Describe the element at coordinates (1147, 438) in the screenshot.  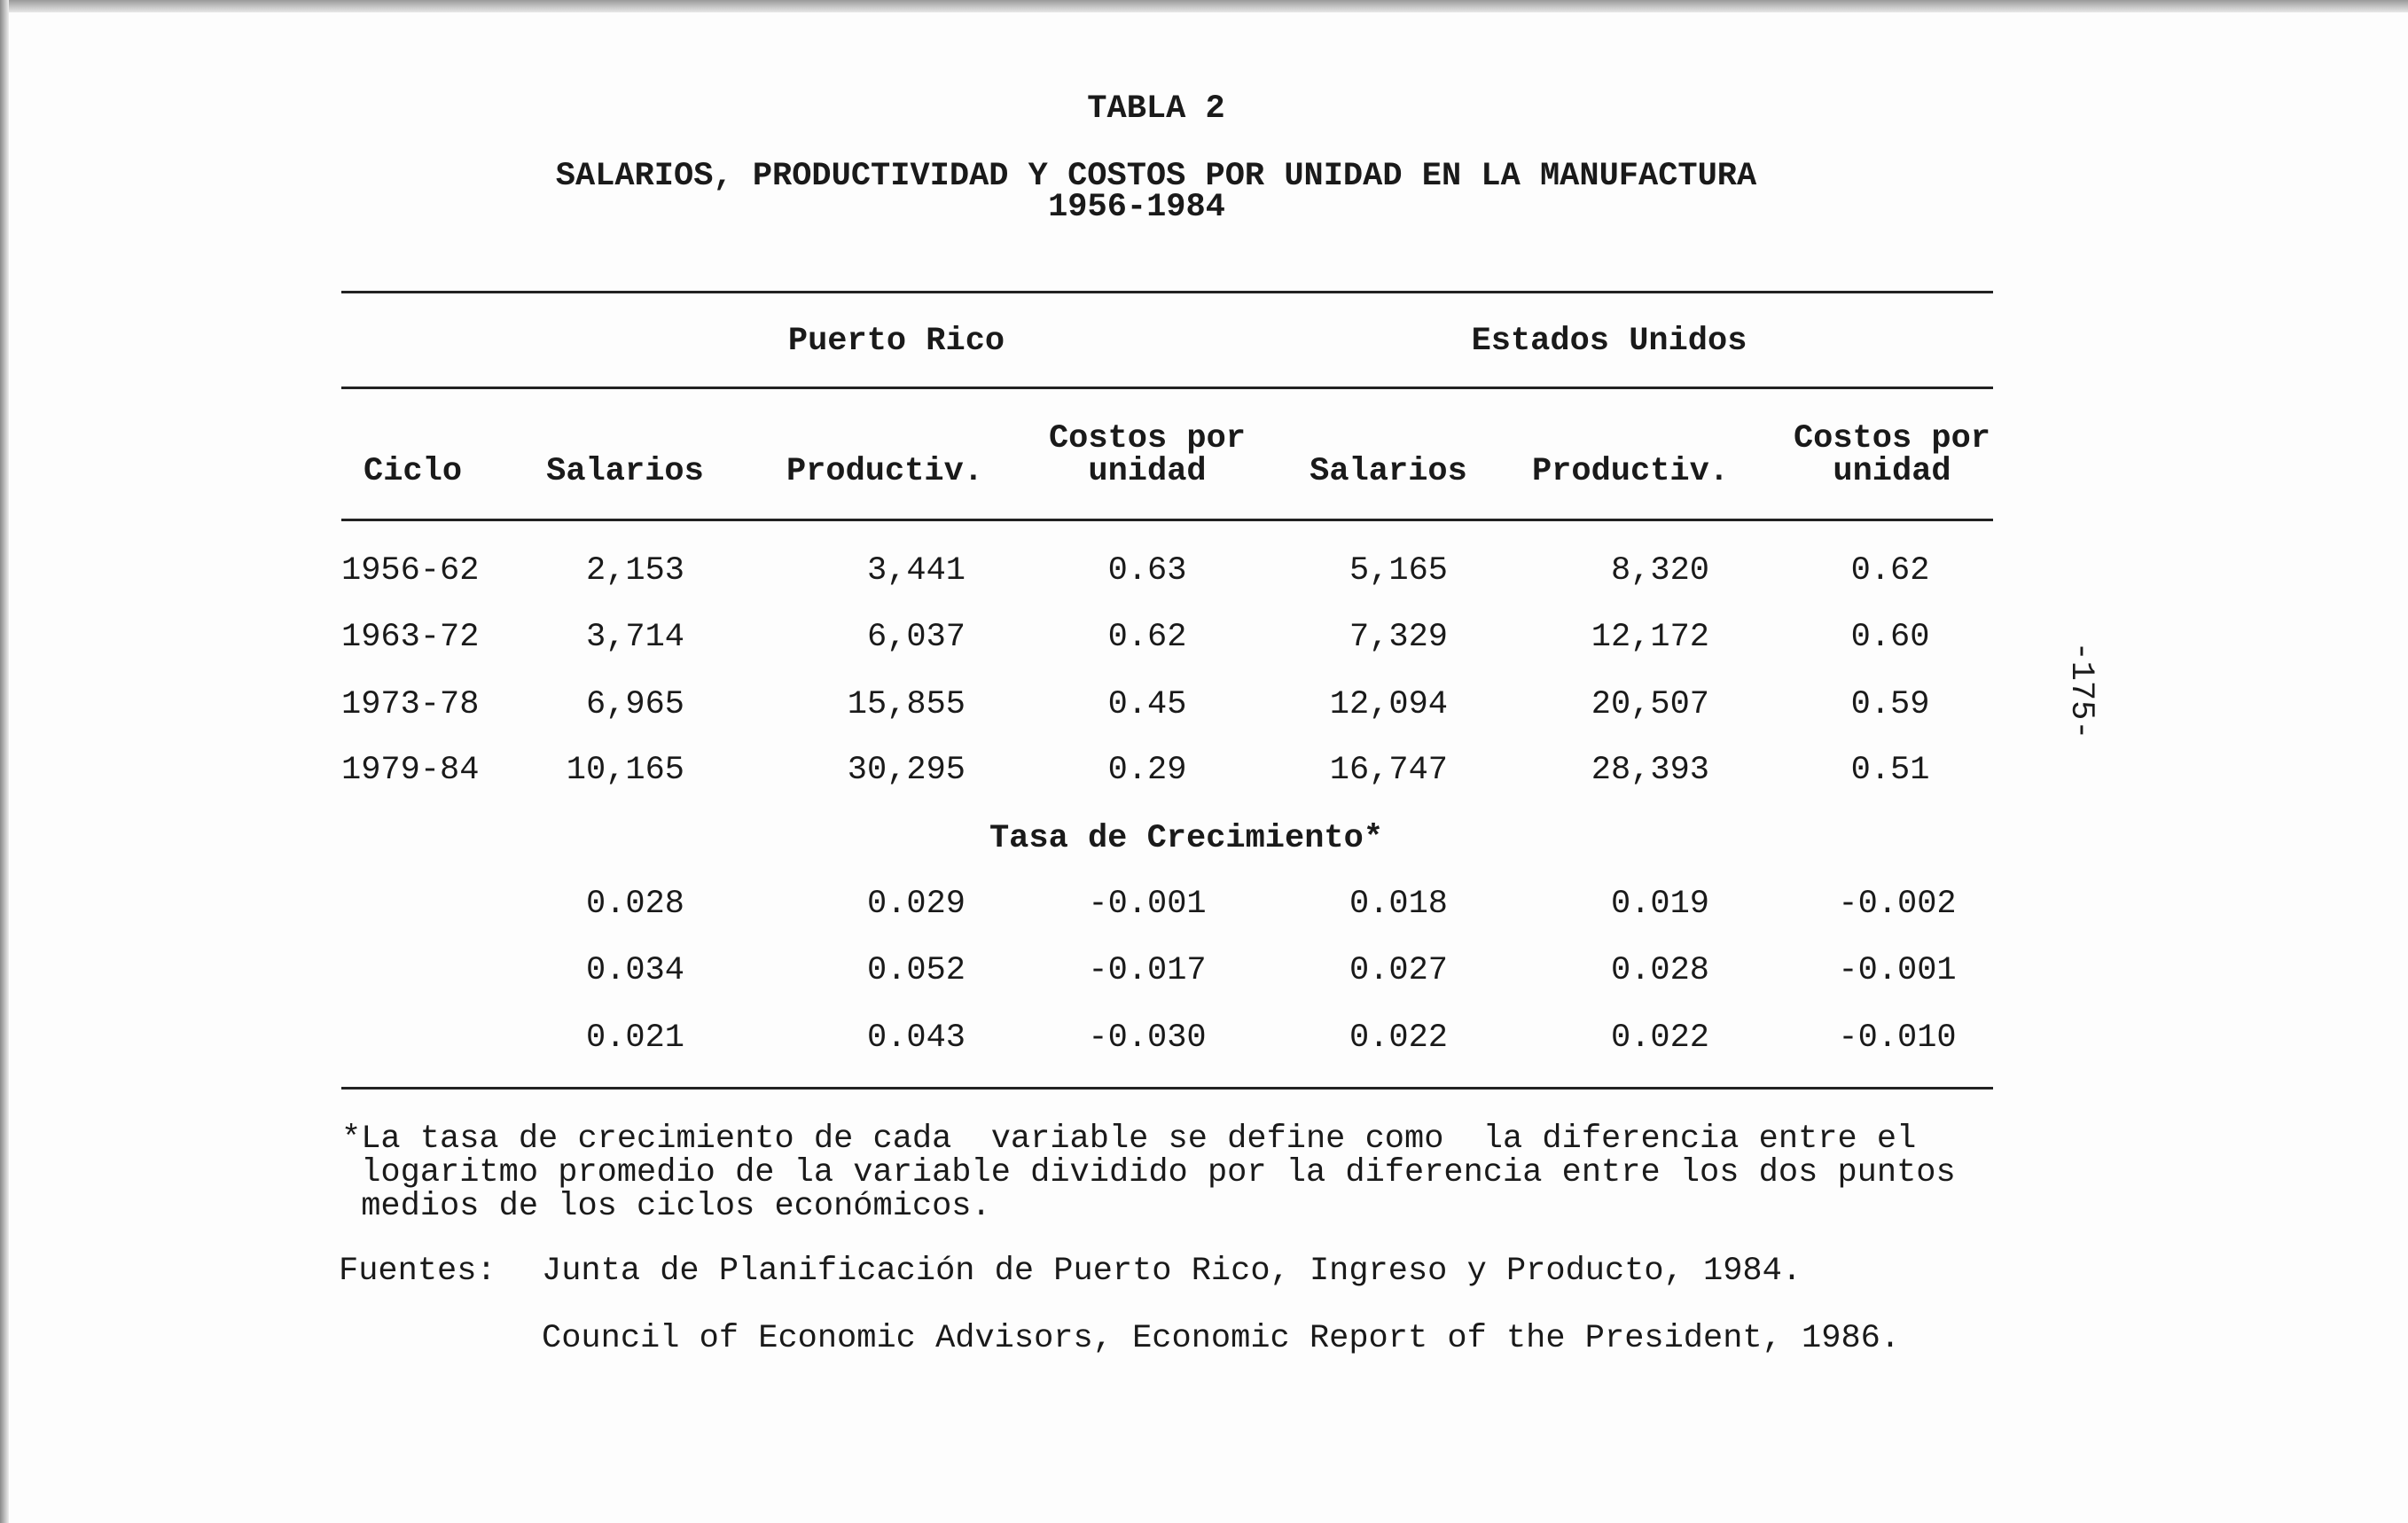
I see `header-pr-costos: Costos por` at that location.